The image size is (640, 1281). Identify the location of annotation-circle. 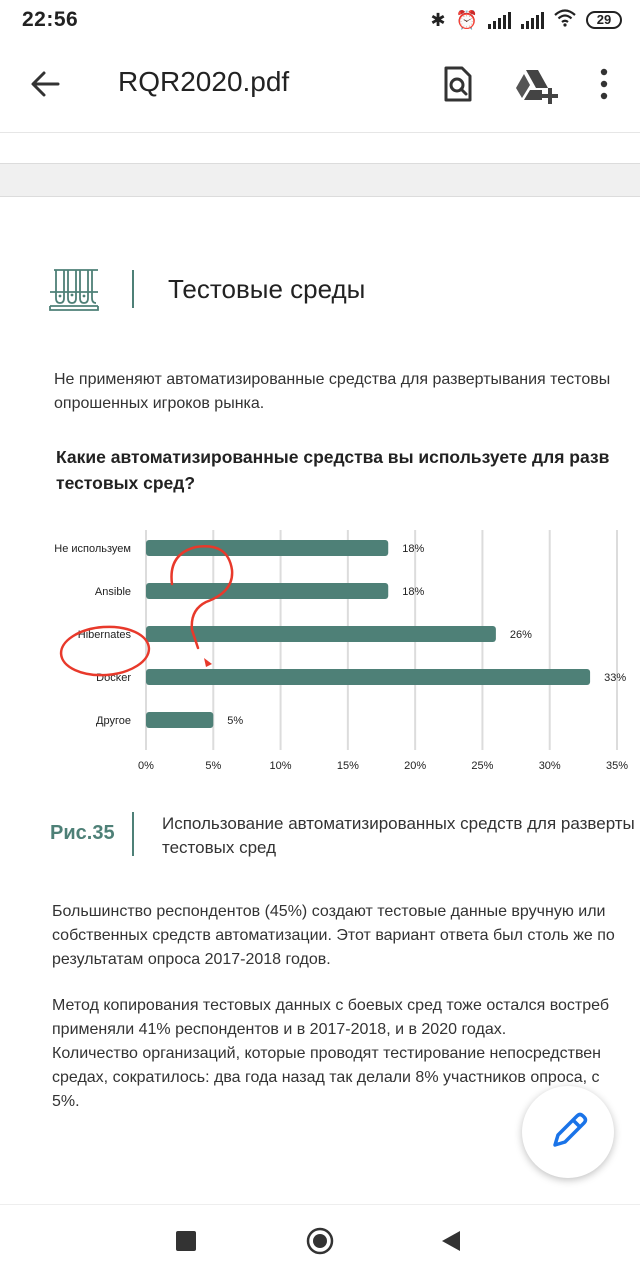
(105, 651).